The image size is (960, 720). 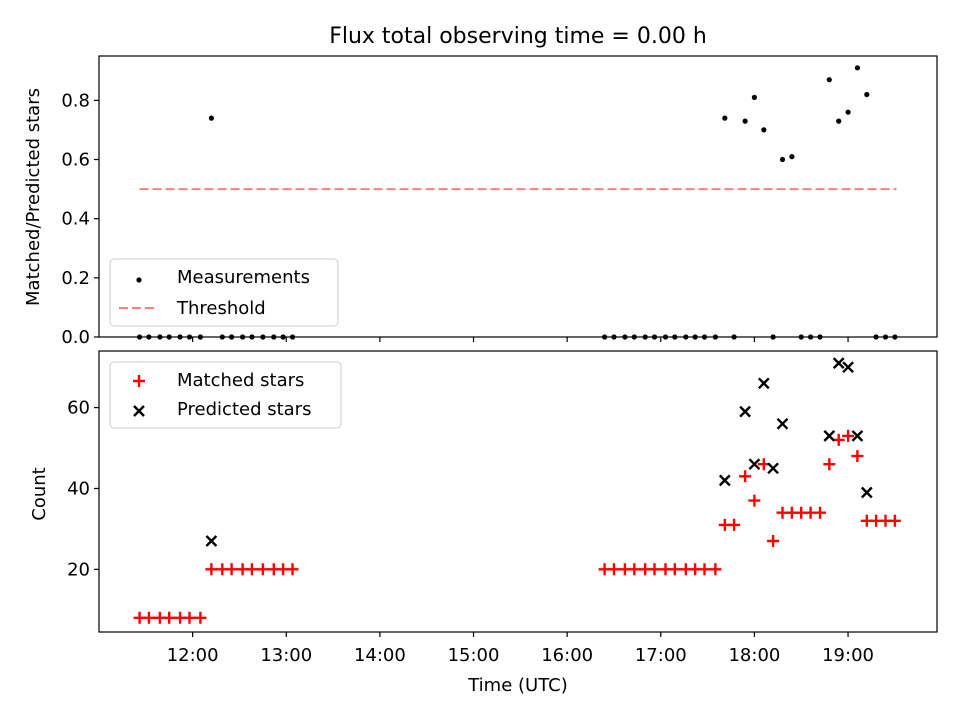 What do you see at coordinates (567, 655) in the screenshot?
I see `x-tick-label: 16:00` at bounding box center [567, 655].